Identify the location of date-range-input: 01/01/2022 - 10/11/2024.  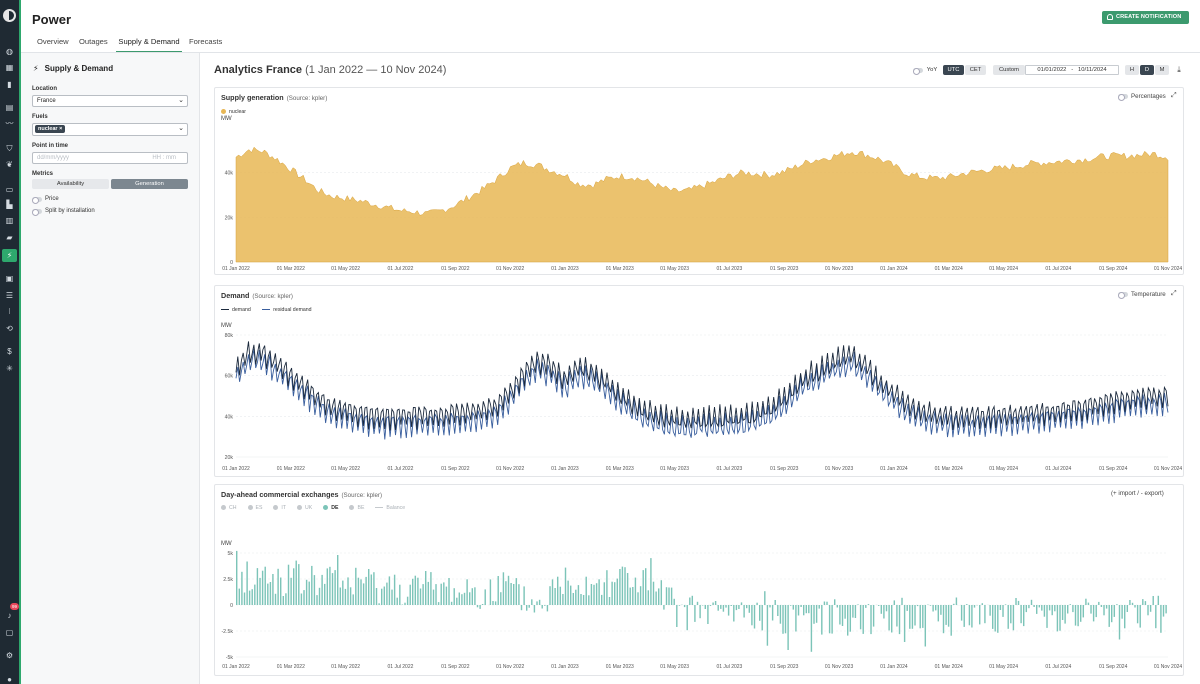
(1072, 70).